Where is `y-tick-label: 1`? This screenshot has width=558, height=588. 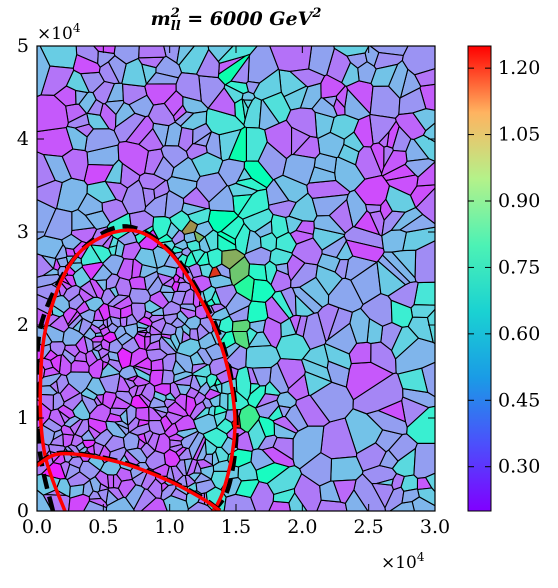
y-tick-label: 1 is located at coordinates (23, 418).